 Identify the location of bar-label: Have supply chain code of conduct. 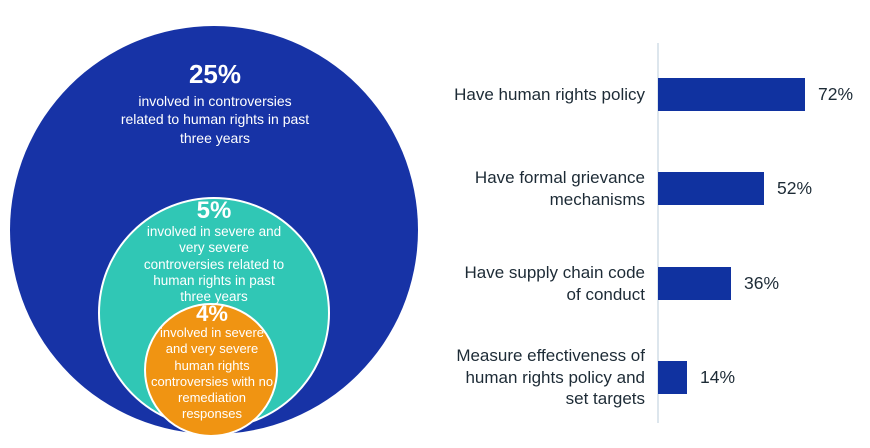
(554, 283).